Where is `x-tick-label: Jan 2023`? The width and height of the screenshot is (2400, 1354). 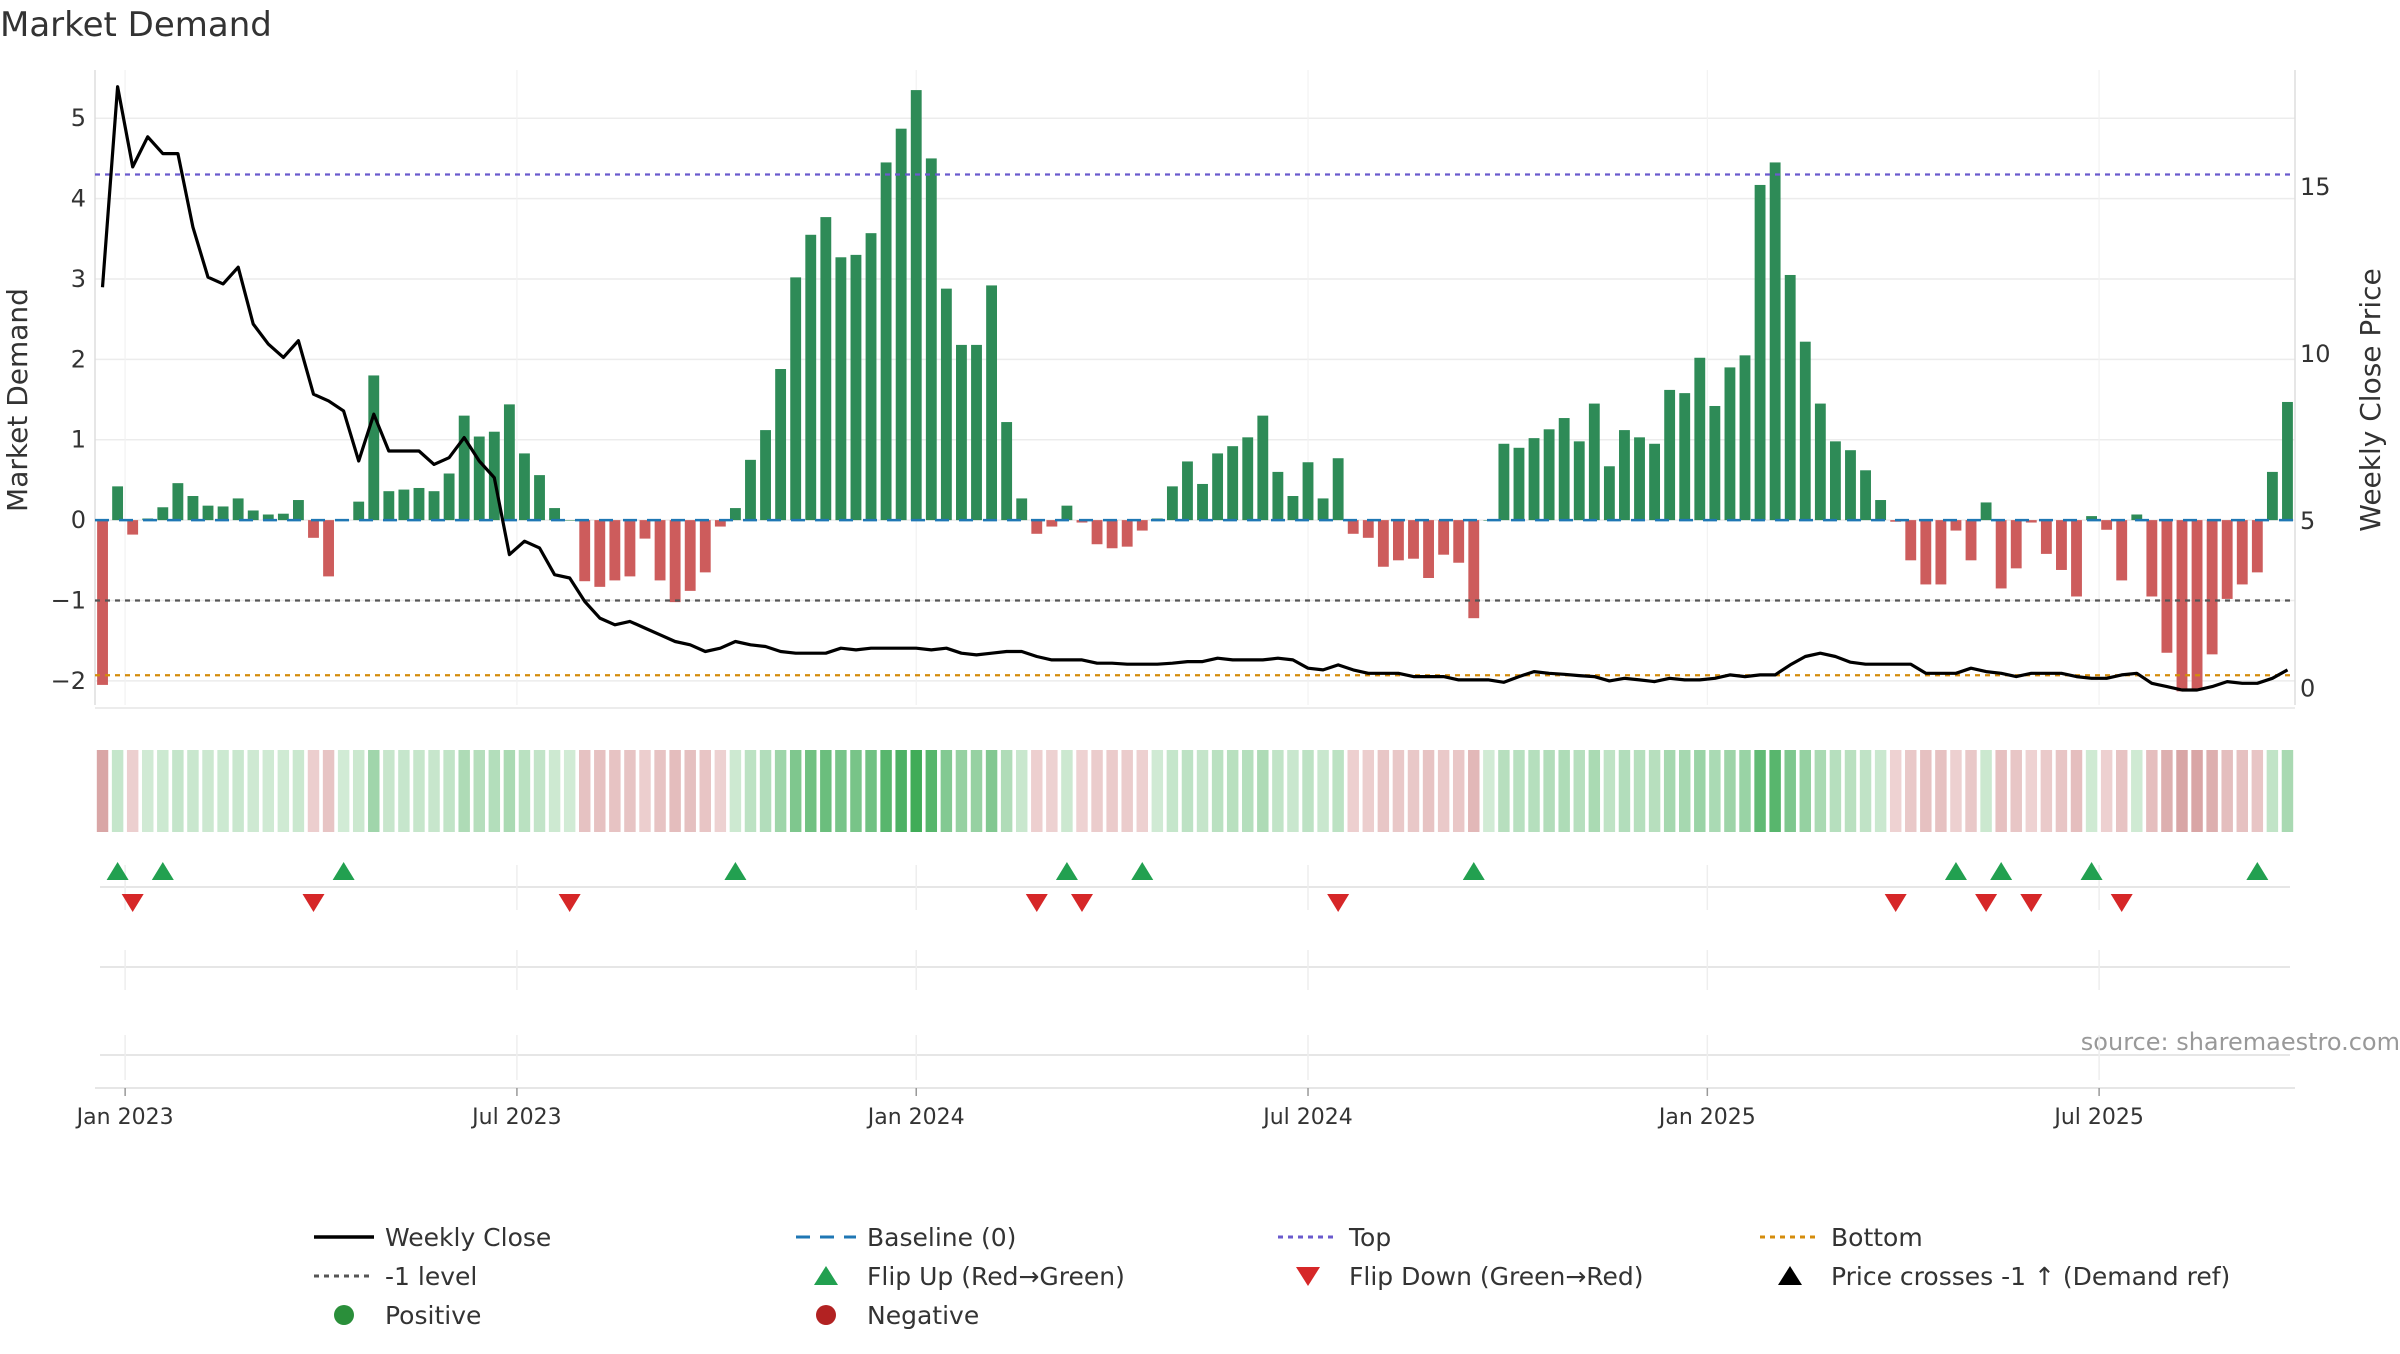
x-tick-label: Jan 2023 is located at coordinates (124, 1117).